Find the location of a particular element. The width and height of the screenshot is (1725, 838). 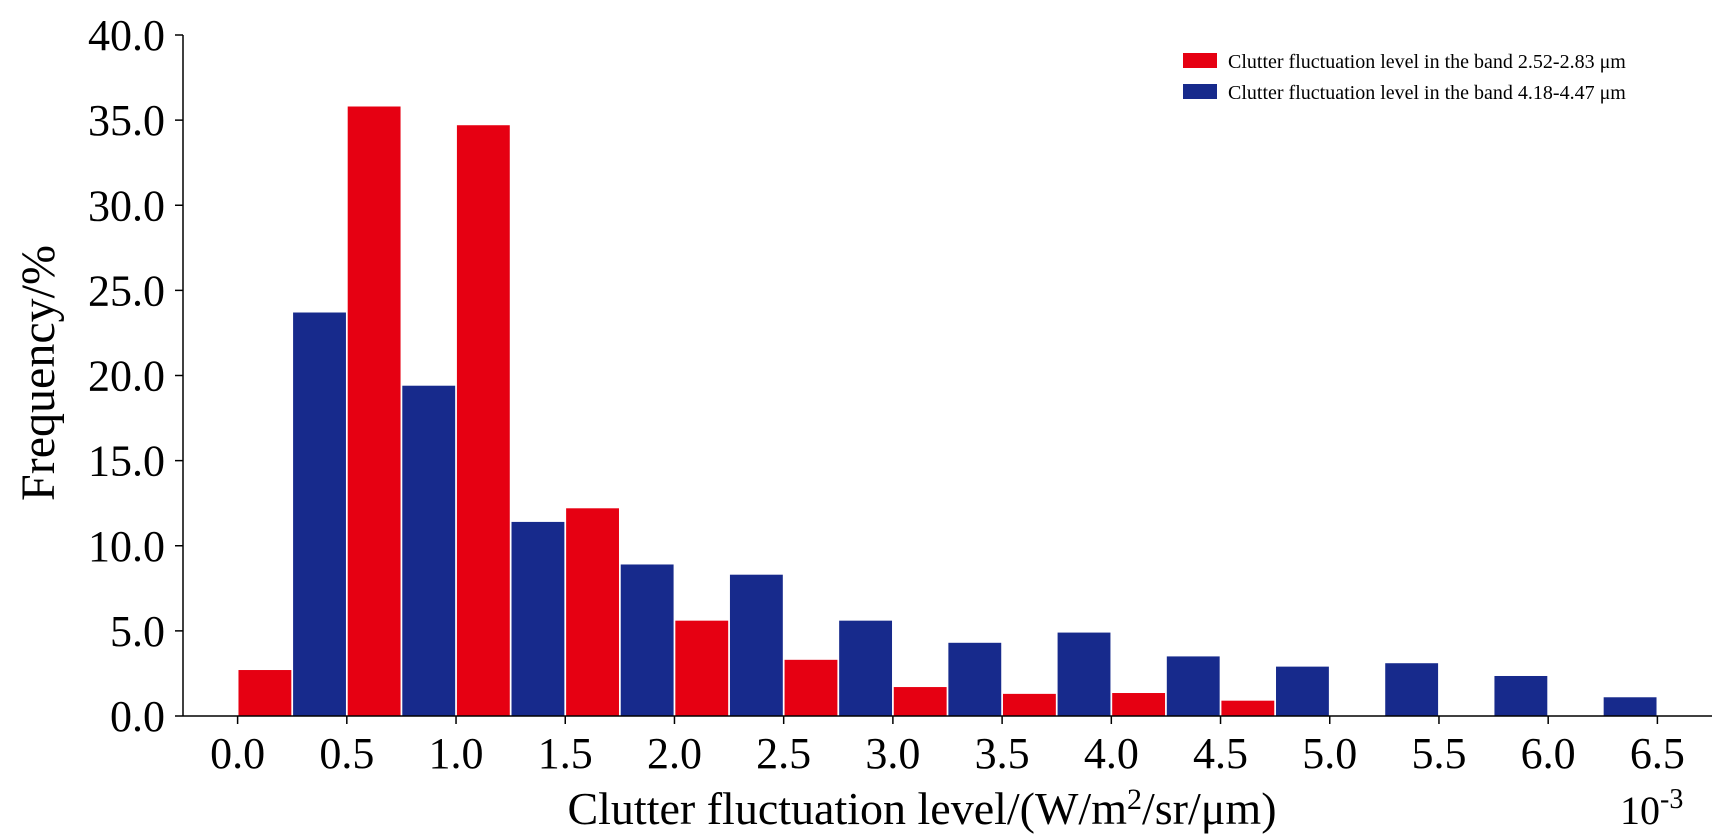

y-tick-label: 25.0 is located at coordinates (126, 290).